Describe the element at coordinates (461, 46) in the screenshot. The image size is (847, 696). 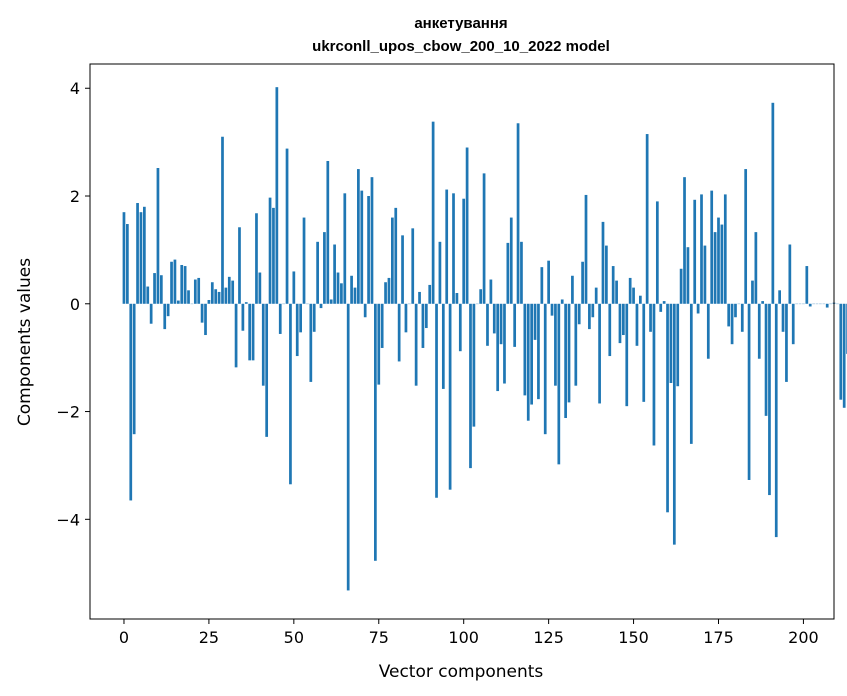
I see `chart-title-line2: ukrconll_upos_cbow_200_10_2022 model` at that location.